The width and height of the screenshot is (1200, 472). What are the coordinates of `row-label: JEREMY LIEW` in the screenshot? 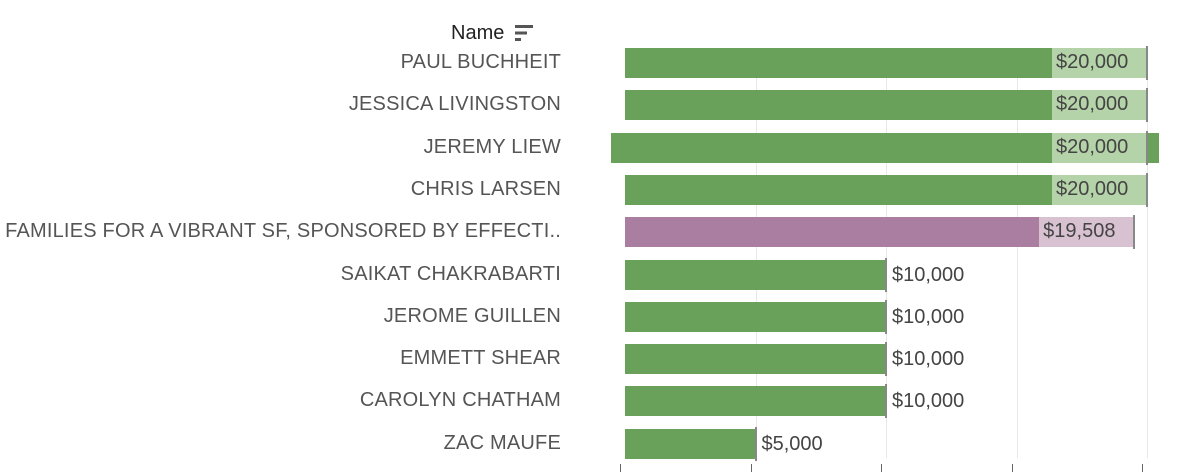 It's located at (492, 146).